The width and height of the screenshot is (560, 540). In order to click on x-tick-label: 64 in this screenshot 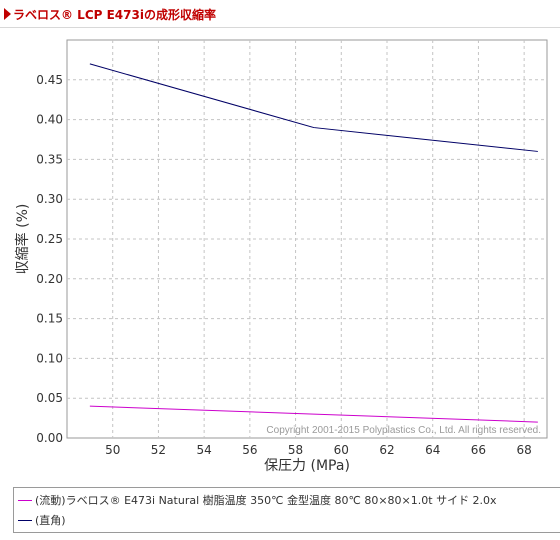, I will do `click(432, 450)`.